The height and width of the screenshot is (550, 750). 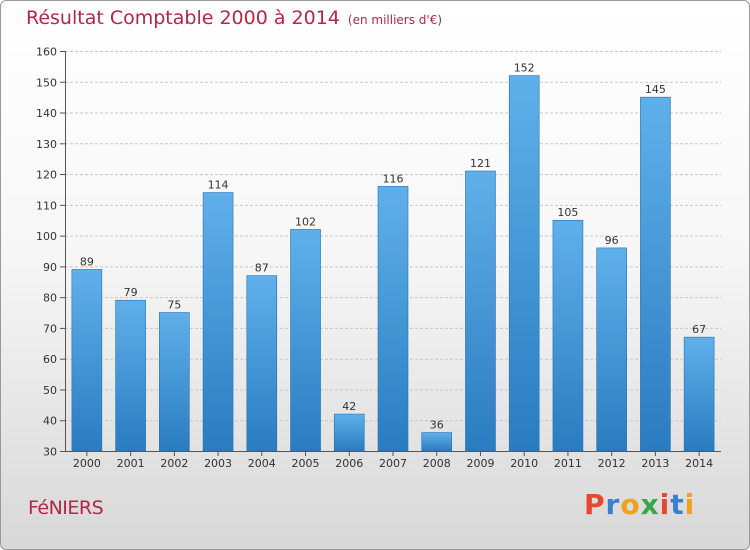 What do you see at coordinates (611, 349) in the screenshot?
I see `bar-2012` at bounding box center [611, 349].